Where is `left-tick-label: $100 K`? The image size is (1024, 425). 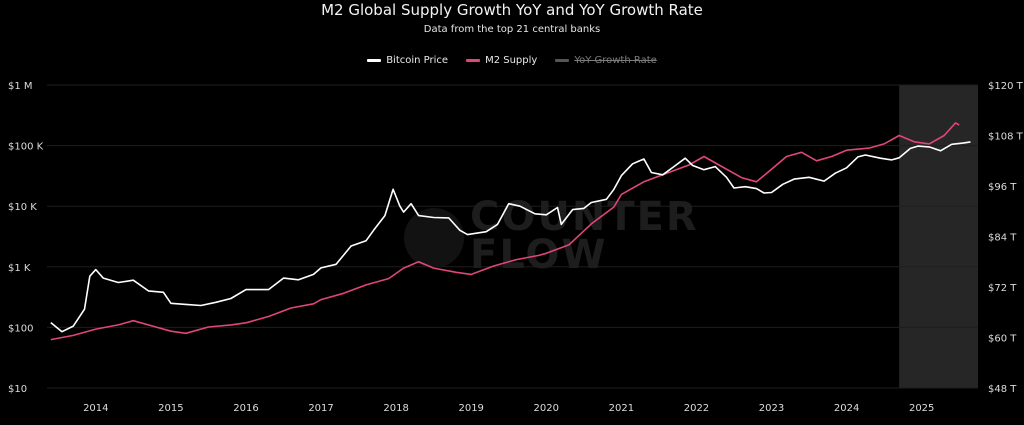 left-tick-label: $100 K is located at coordinates (26, 147).